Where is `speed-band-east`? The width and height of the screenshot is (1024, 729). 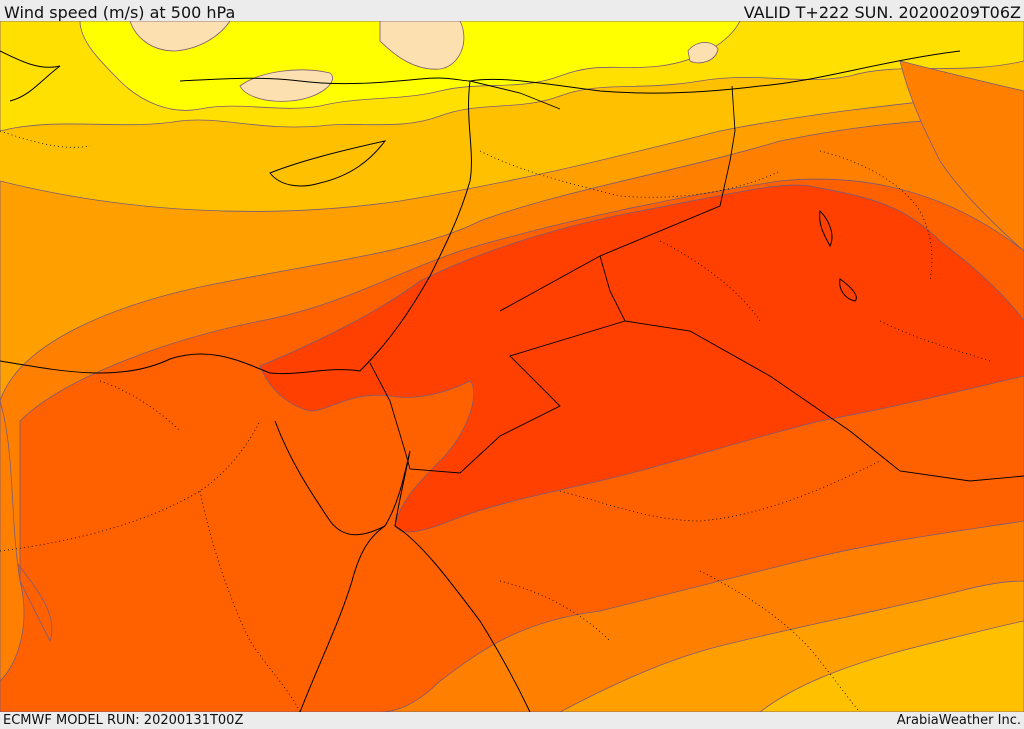
speed-band-east is located at coordinates (961, 156).